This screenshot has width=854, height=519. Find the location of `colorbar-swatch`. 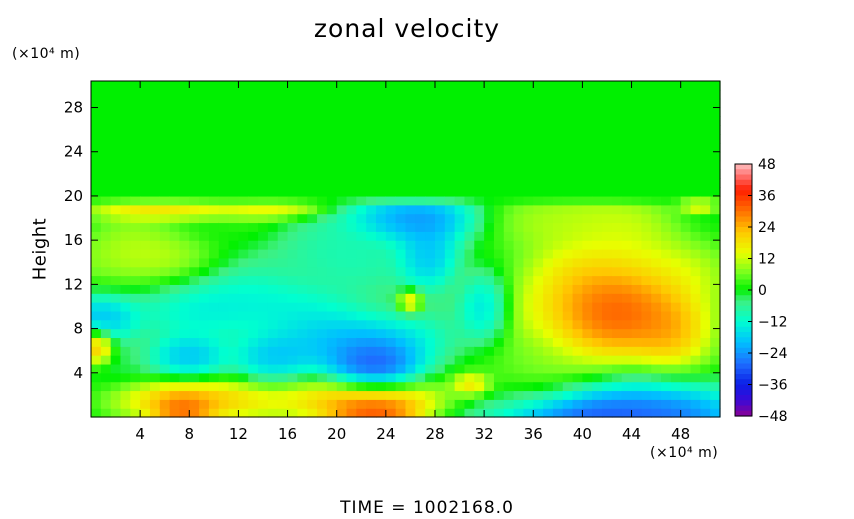

colorbar-swatch is located at coordinates (743, 408).